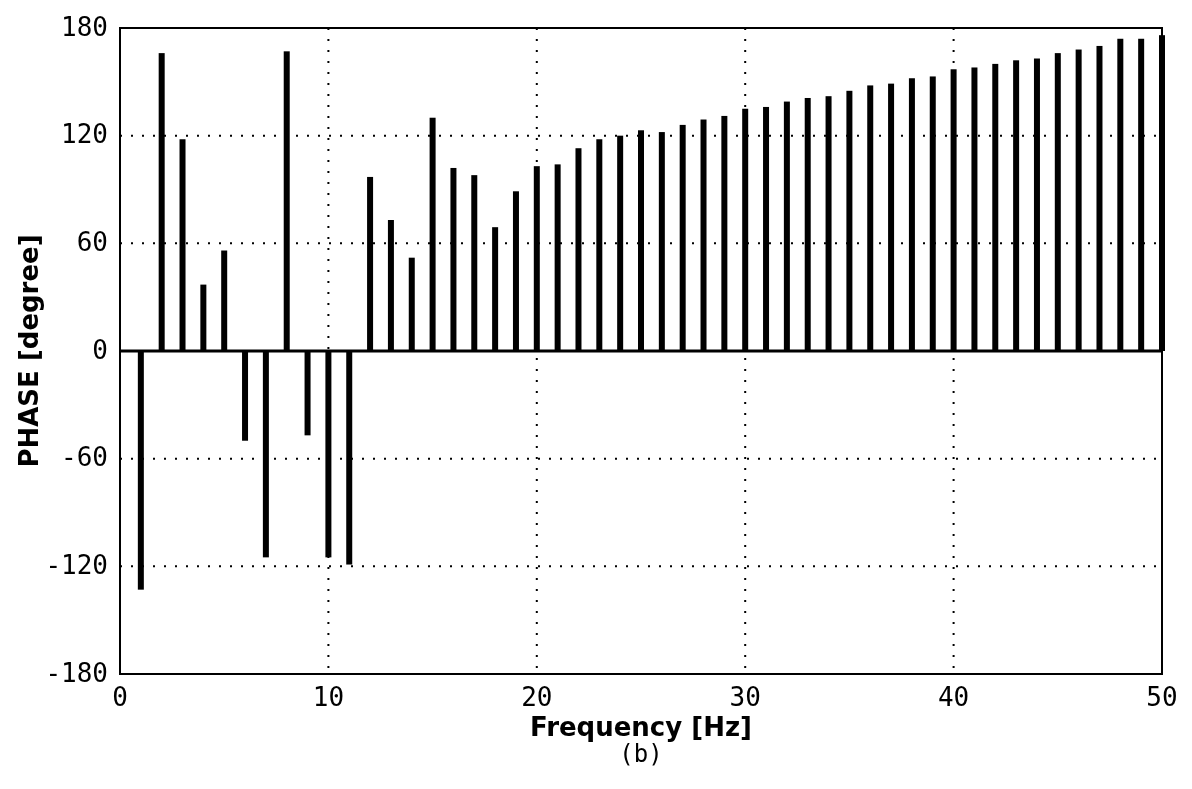 The height and width of the screenshot is (789, 1192). I want to click on x-tick-label: 30, so click(745, 697).